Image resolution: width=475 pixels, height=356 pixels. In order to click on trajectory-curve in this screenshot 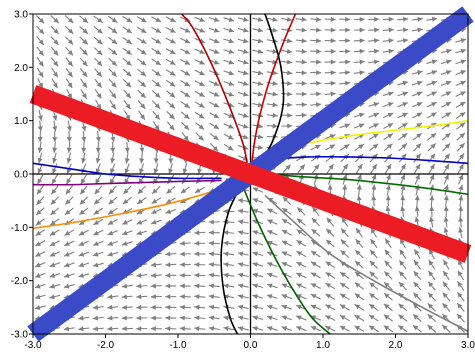, I will do `click(274, 88)`.